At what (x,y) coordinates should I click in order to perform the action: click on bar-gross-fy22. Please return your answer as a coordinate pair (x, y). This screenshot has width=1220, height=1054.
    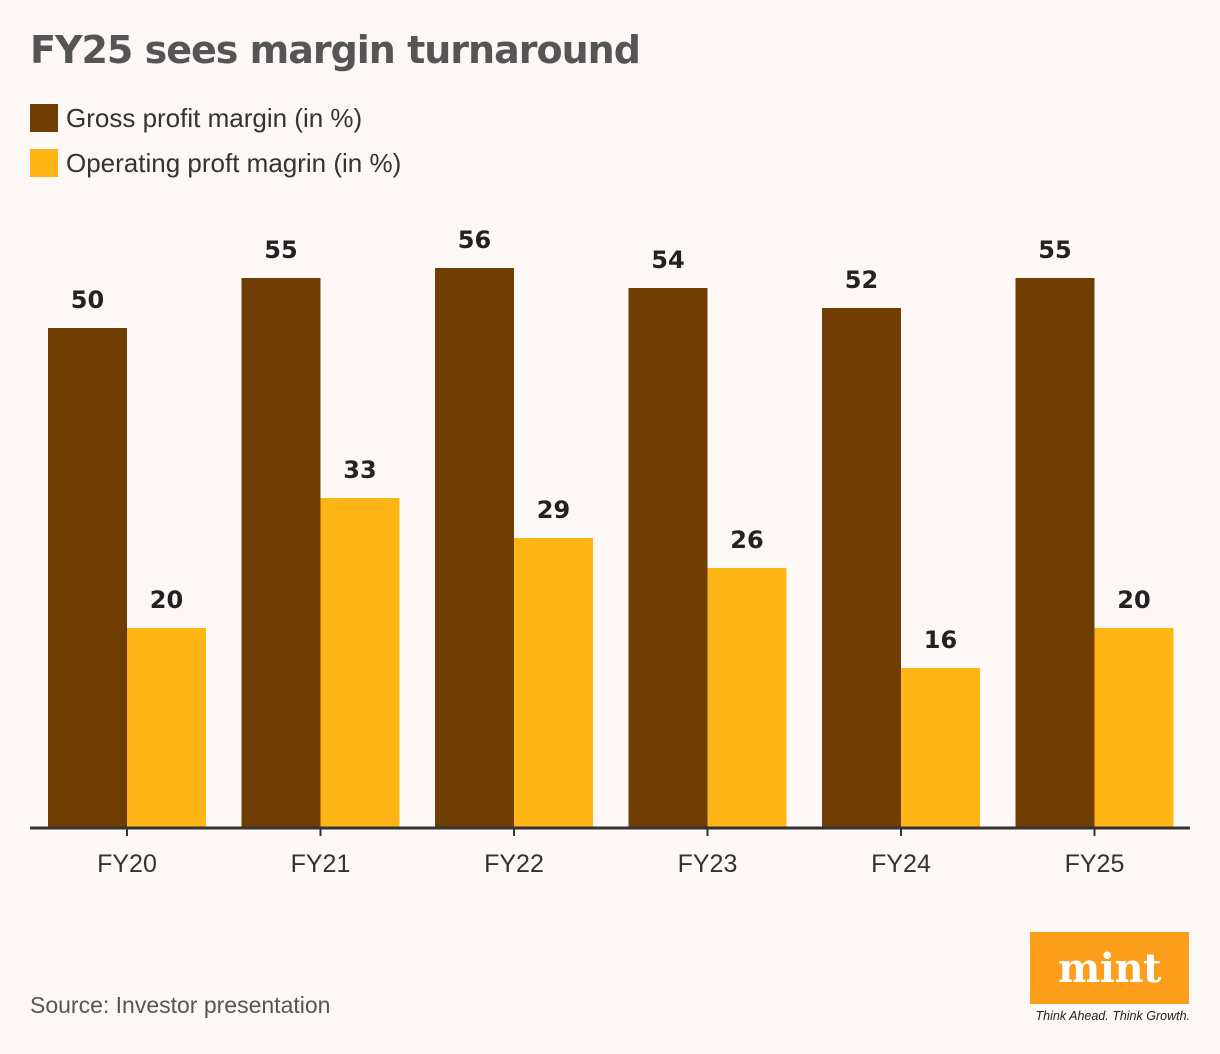
    Looking at the image, I should click on (474, 548).